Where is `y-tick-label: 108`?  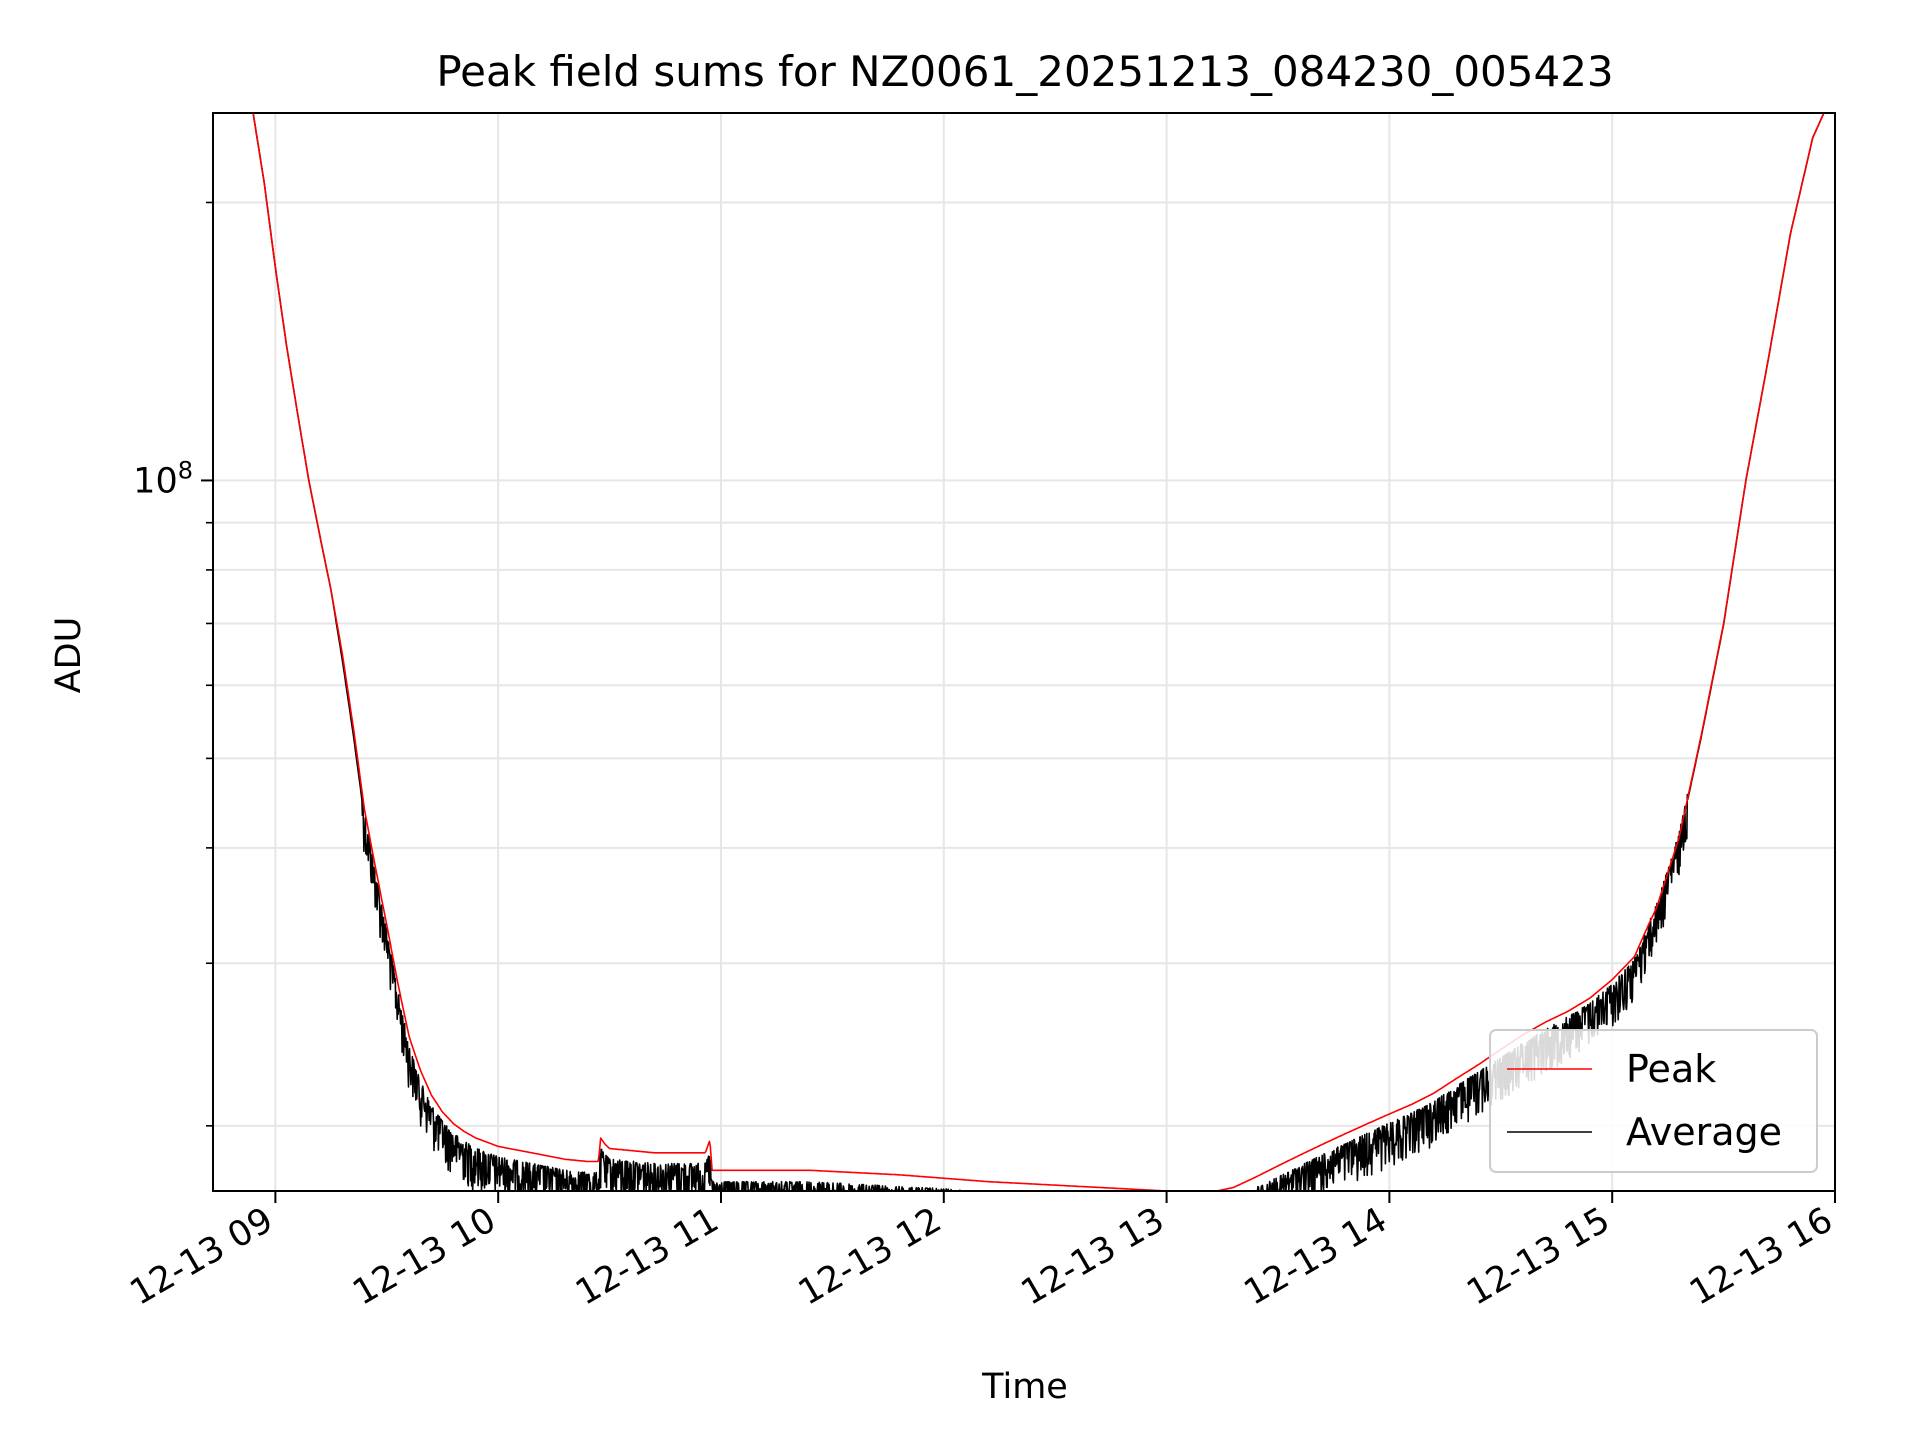 y-tick-label: 108 is located at coordinates (163, 478).